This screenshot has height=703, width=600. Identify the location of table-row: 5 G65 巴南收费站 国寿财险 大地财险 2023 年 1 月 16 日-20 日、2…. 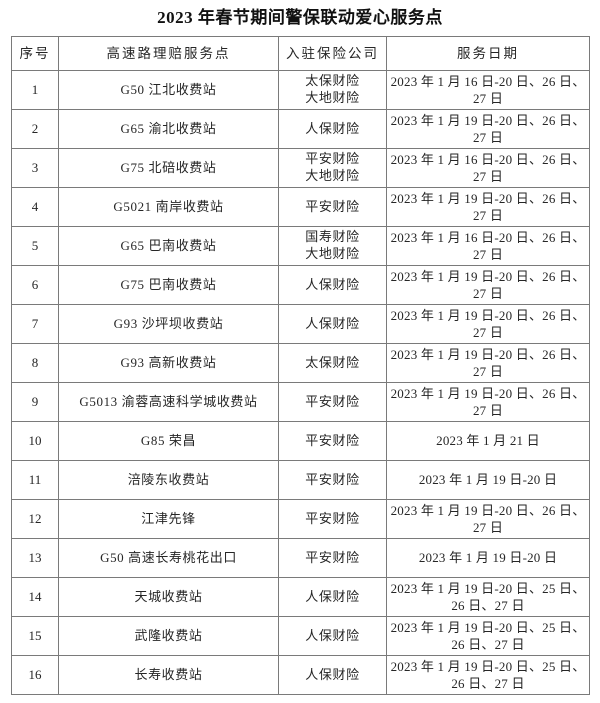
(300, 246).